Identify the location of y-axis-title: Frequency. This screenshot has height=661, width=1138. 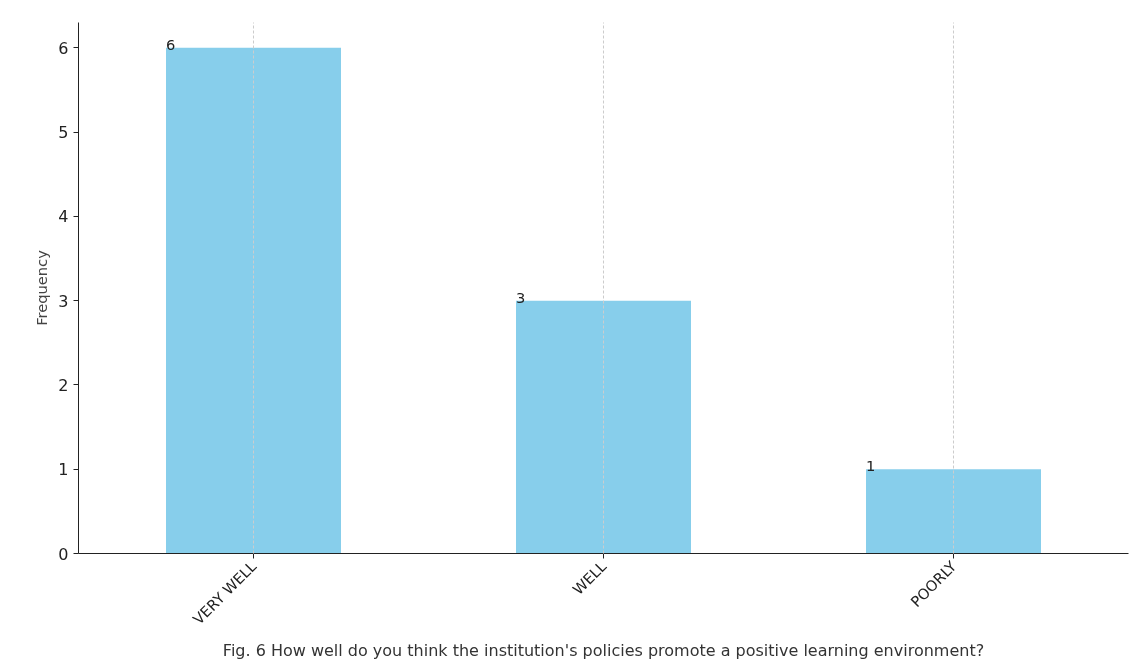
(42, 287).